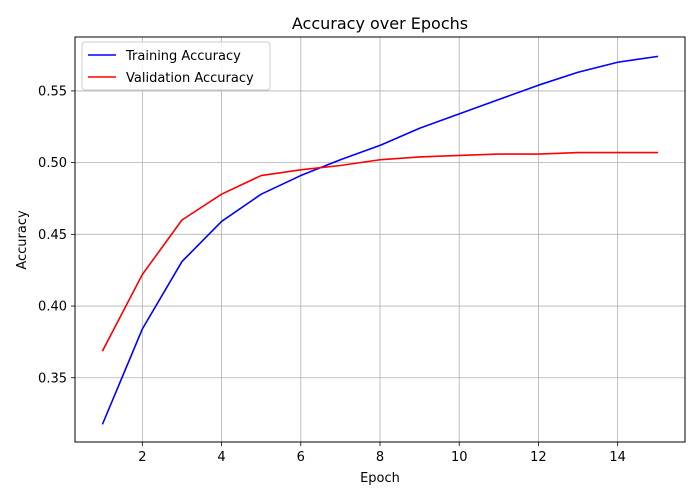 The width and height of the screenshot is (700, 500). What do you see at coordinates (459, 457) in the screenshot?
I see `x-tick-label: 10` at bounding box center [459, 457].